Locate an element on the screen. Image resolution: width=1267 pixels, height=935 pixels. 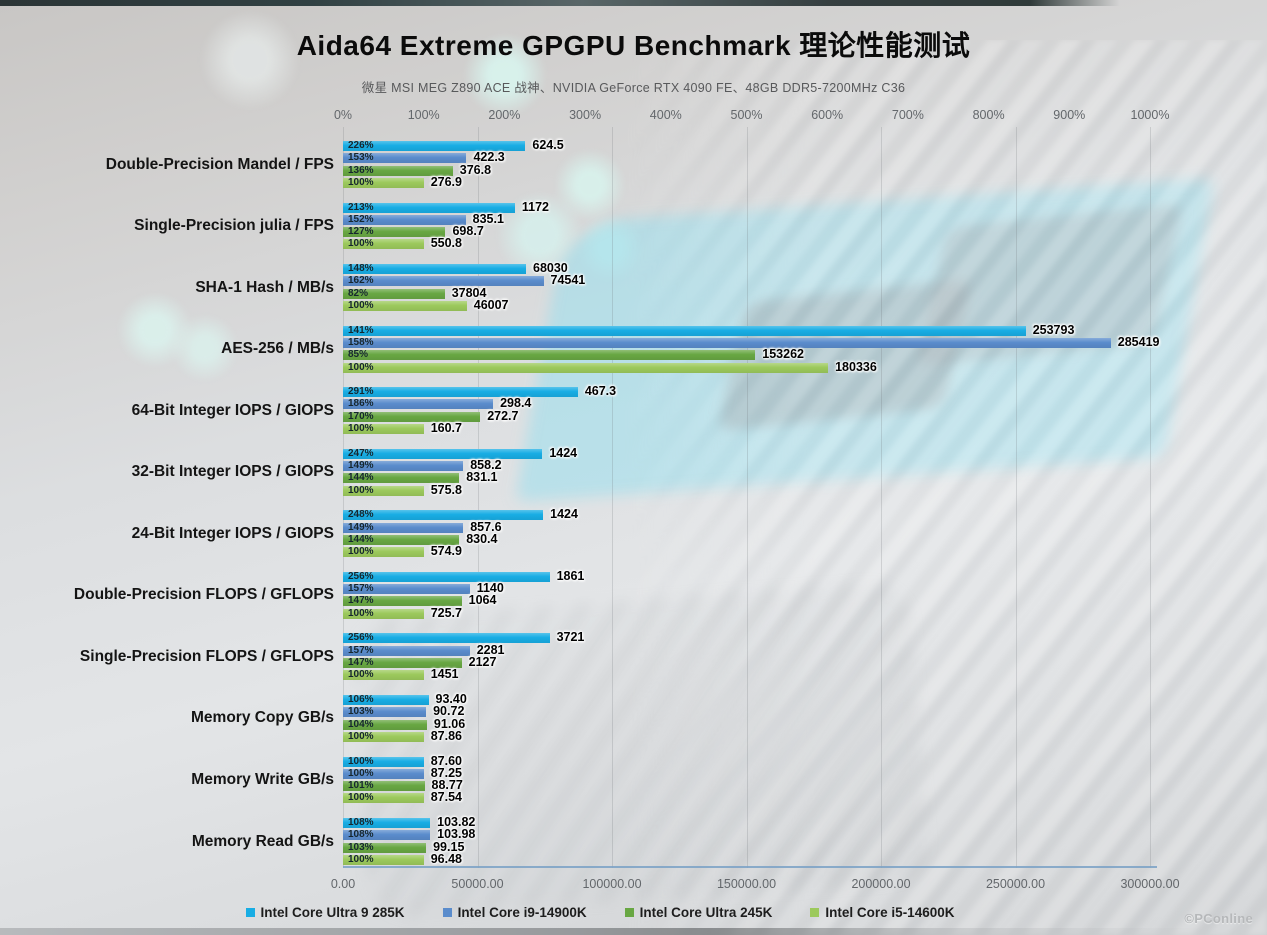
benchmark-bar: 291% 467.3 is located at coordinates (479, 391).